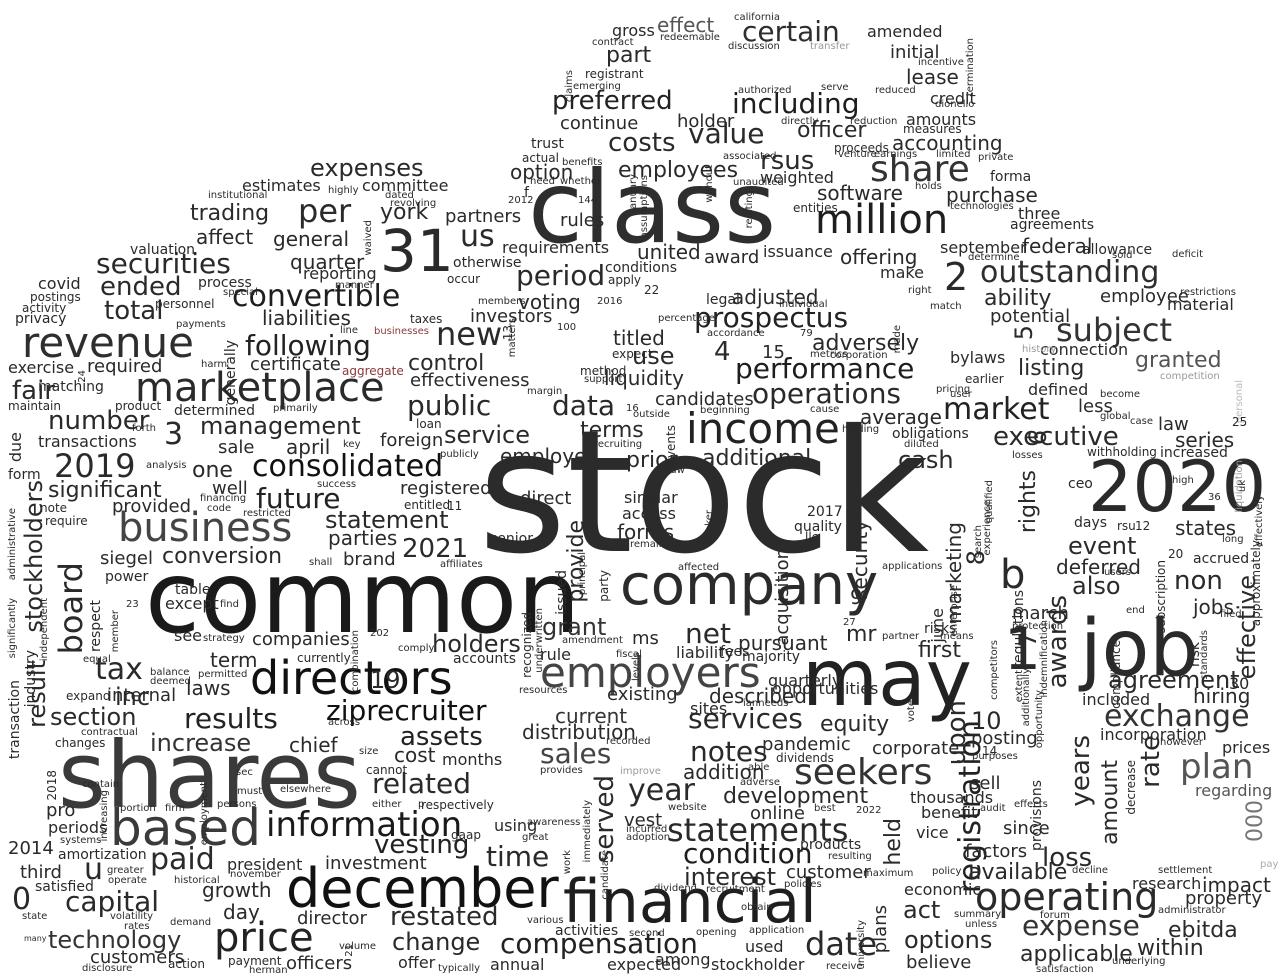 The height and width of the screenshot is (977, 1280). Describe the element at coordinates (340, 273) in the screenshot. I see `word-reporting: reporting` at that location.